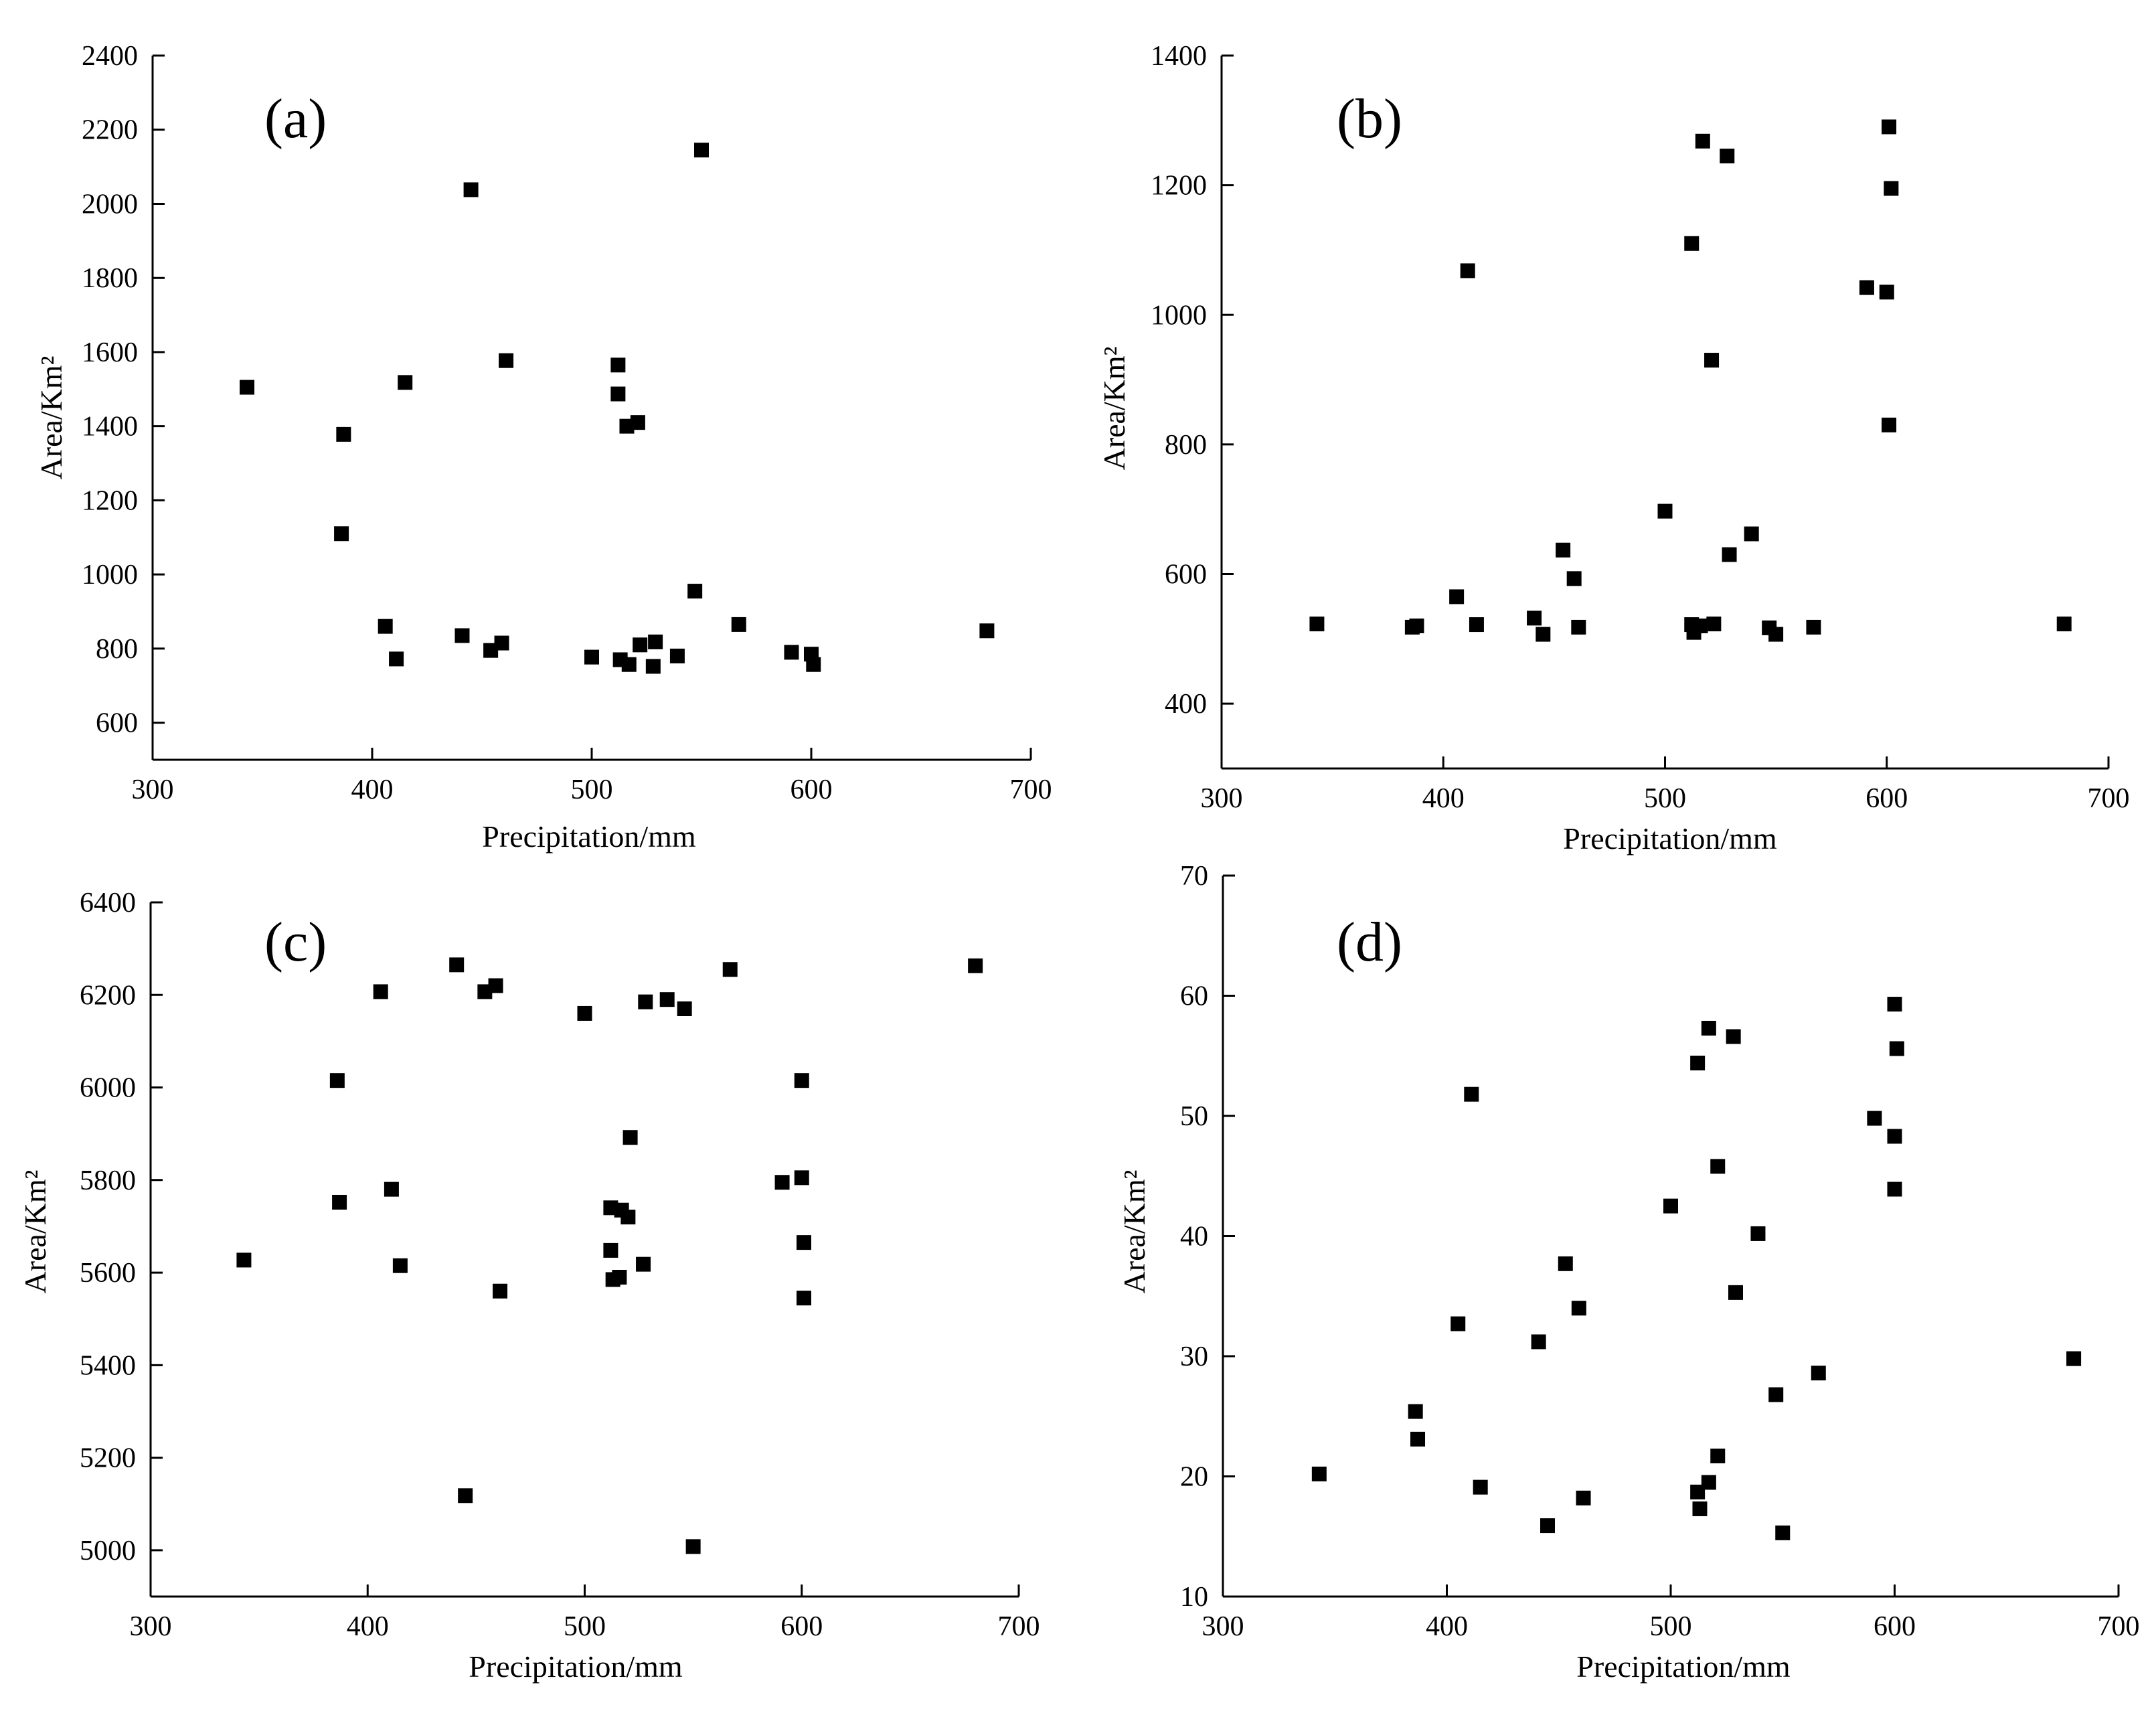 Image resolution: width=2156 pixels, height=1709 pixels. What do you see at coordinates (110, 500) in the screenshot?
I see `panel-a-y-tick-label-1200: 1200` at bounding box center [110, 500].